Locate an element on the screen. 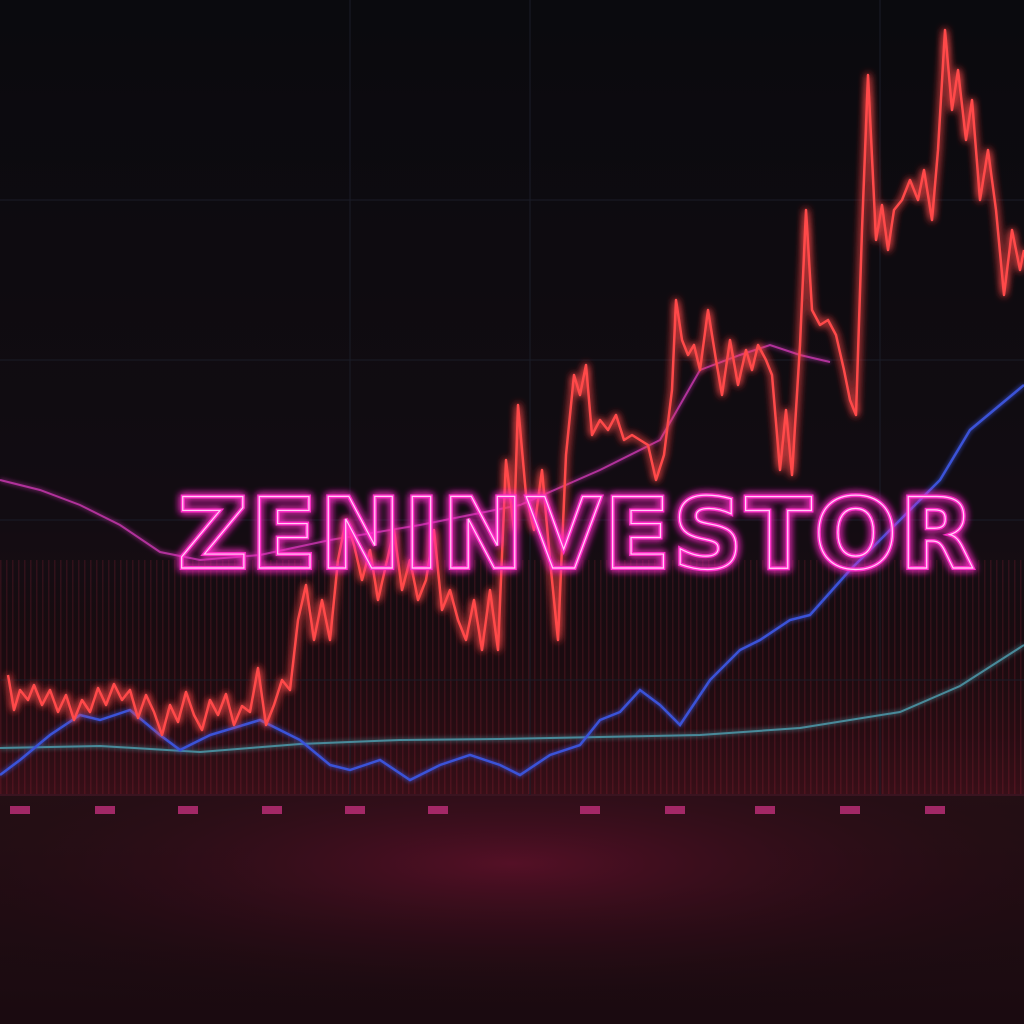  teal-line is located at coordinates (512, 699).